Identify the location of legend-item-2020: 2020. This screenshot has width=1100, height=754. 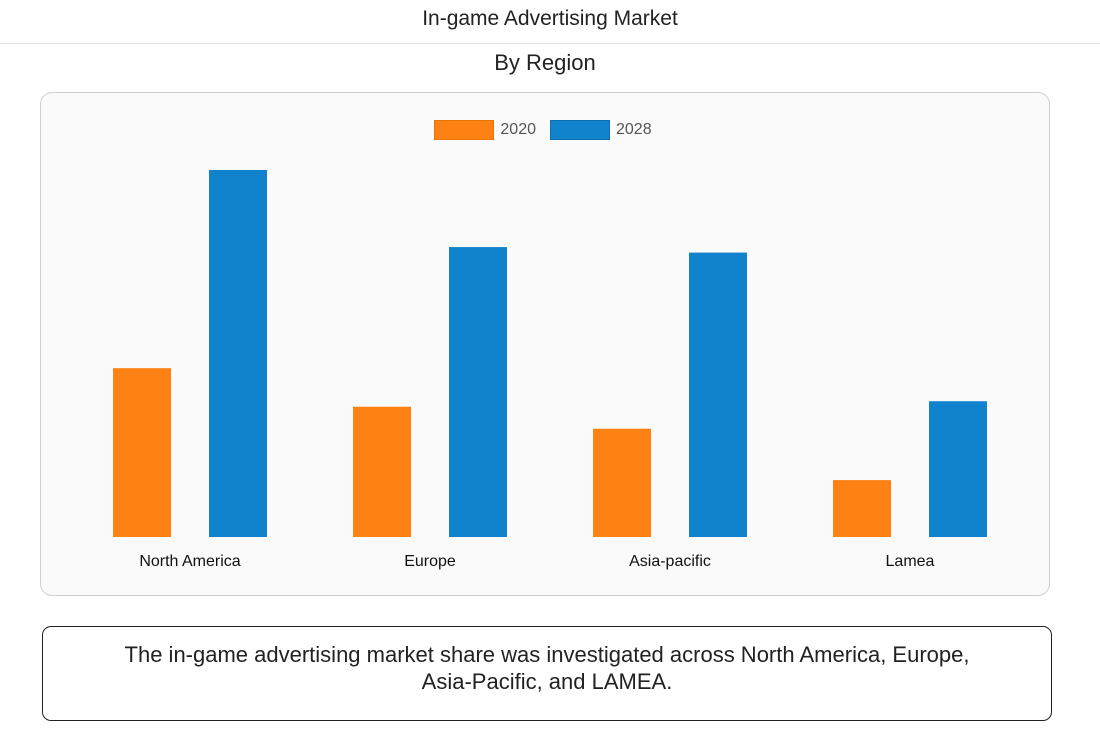
(485, 130).